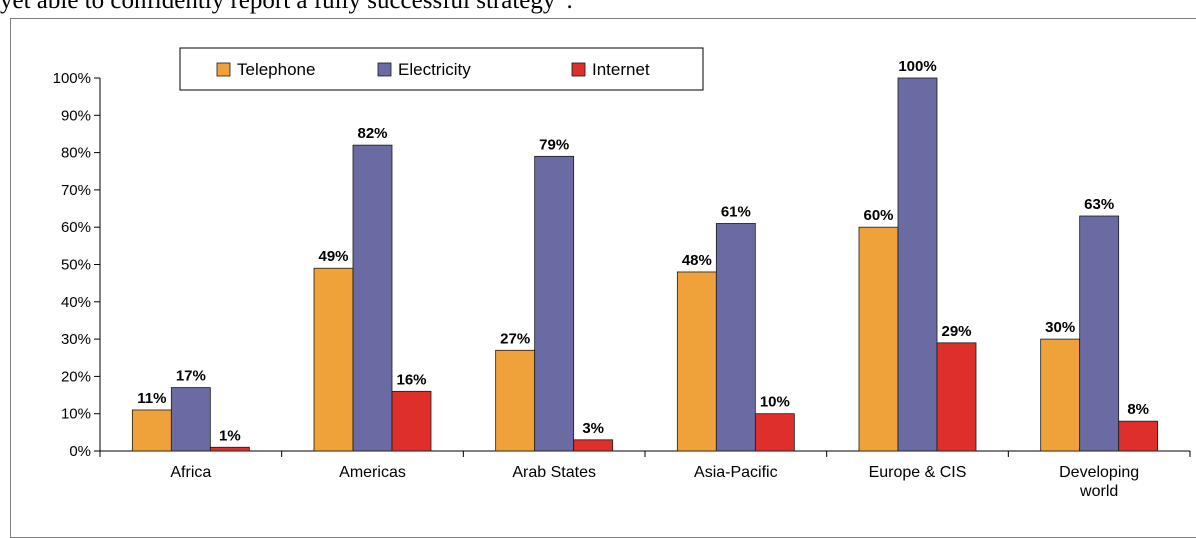 This screenshot has width=1196, height=538. Describe the element at coordinates (917, 66) in the screenshot. I see `data-label-electricity: 100%` at that location.